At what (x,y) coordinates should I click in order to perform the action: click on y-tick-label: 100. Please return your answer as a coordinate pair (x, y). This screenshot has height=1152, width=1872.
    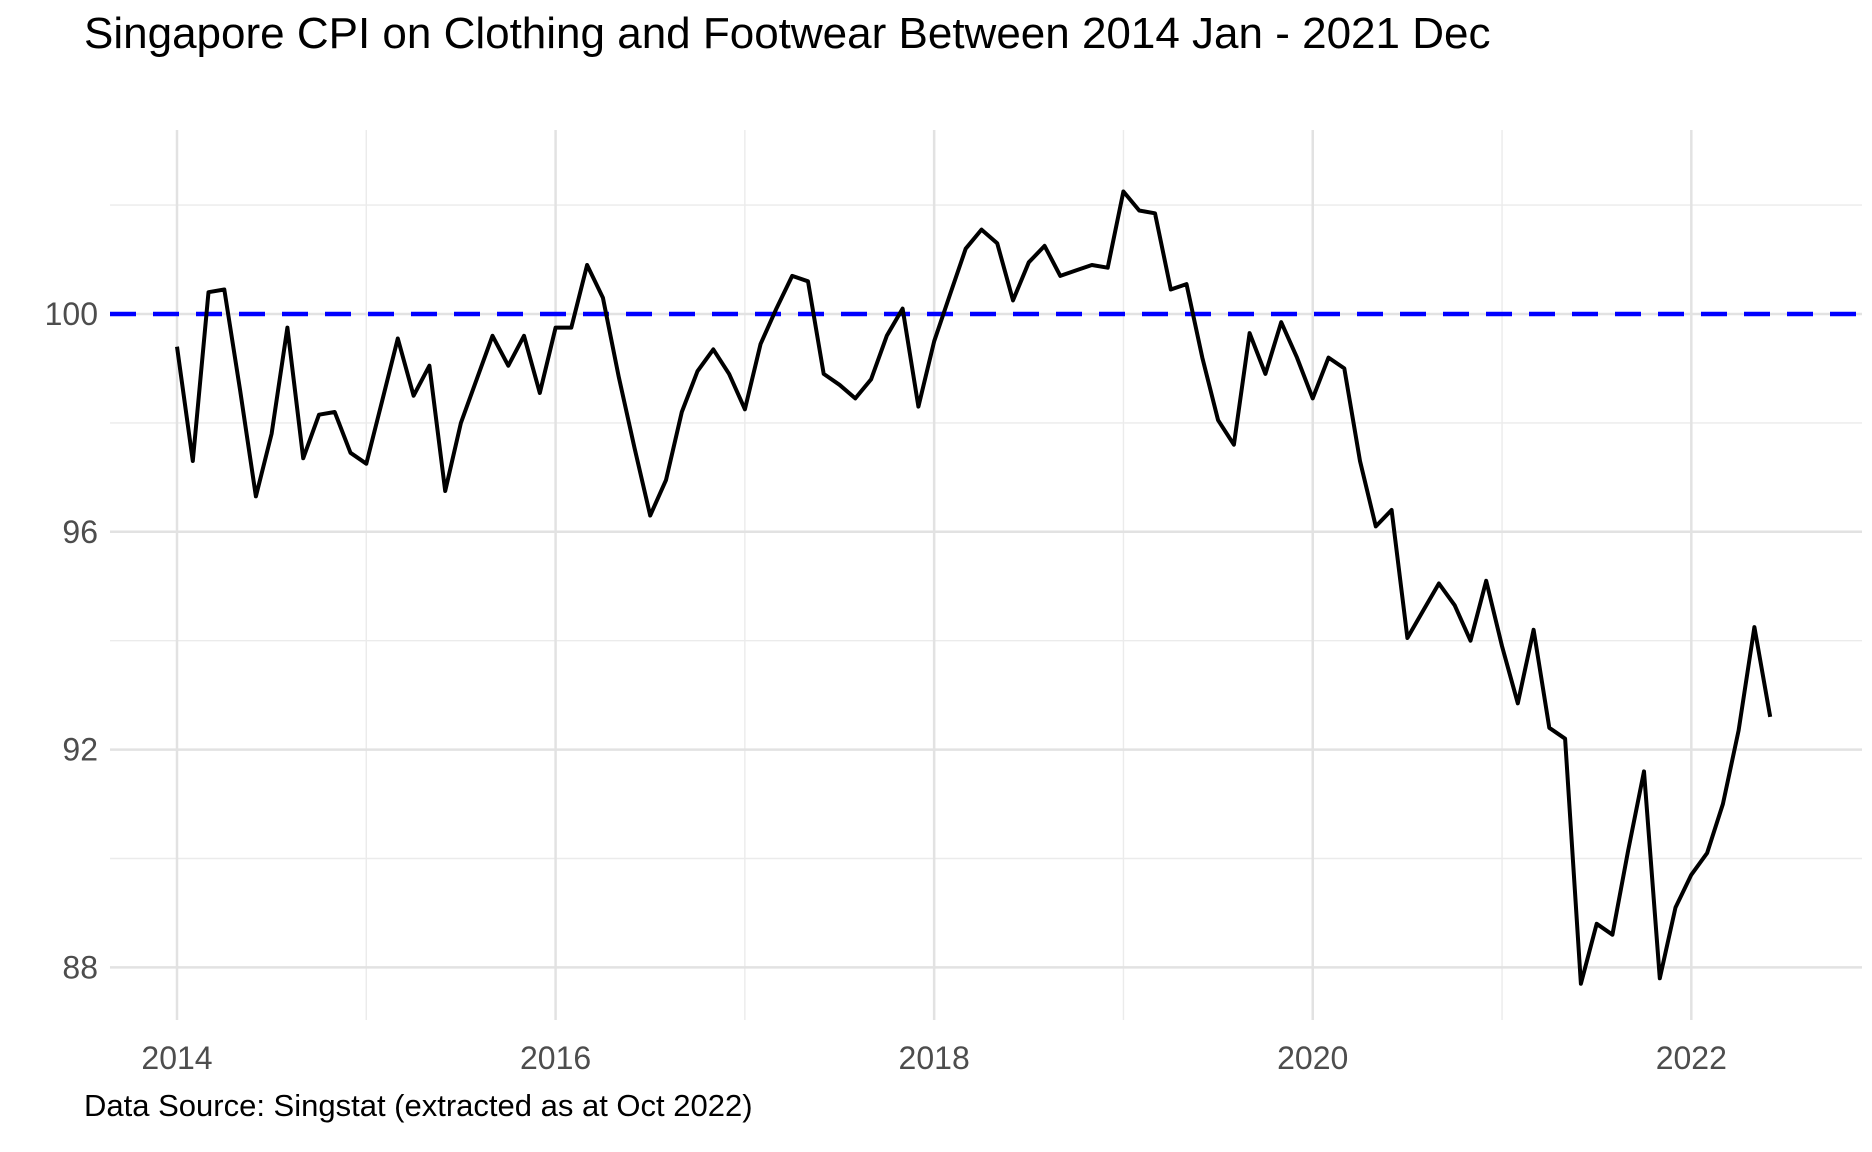
    Looking at the image, I should click on (71, 314).